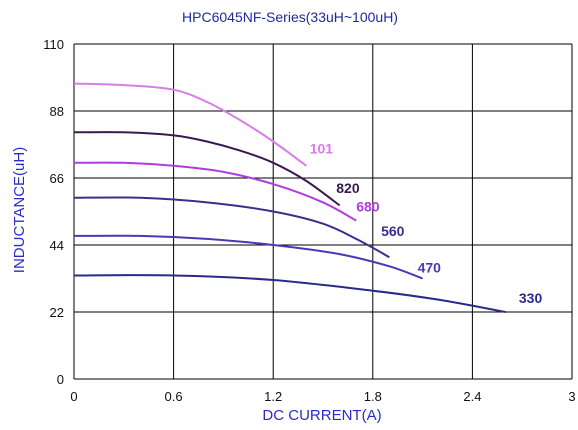 This screenshot has height=430, width=578. I want to click on y-tick-label: 0, so click(60, 379).